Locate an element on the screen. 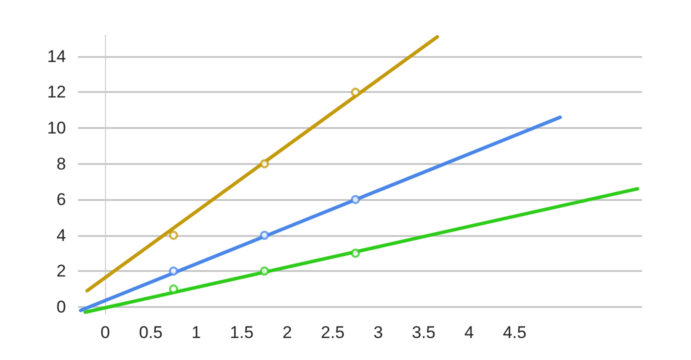 Image resolution: width=691 pixels, height=360 pixels. y-tick-label: 4 is located at coordinates (61, 235).